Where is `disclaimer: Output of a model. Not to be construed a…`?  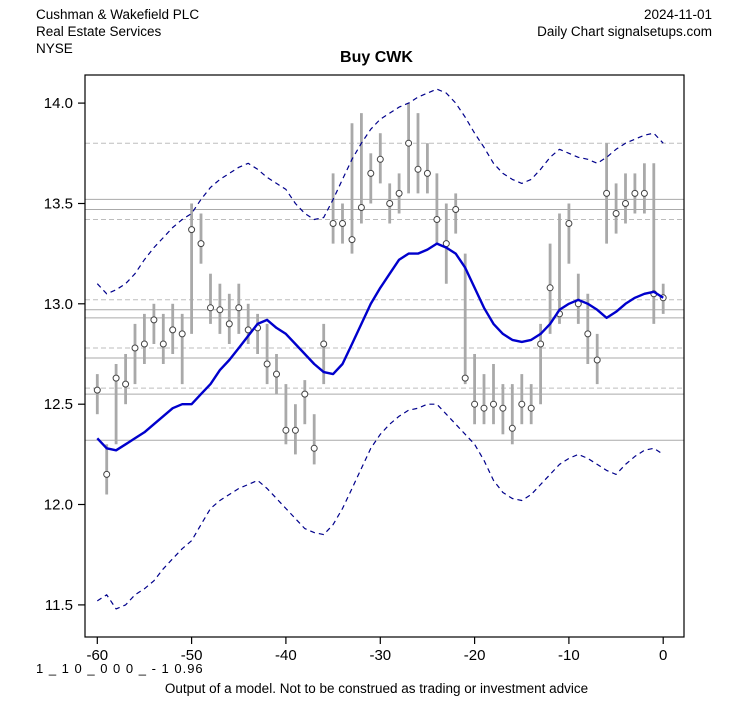 disclaimer: Output of a model. Not to be construed a… is located at coordinates (376, 688).